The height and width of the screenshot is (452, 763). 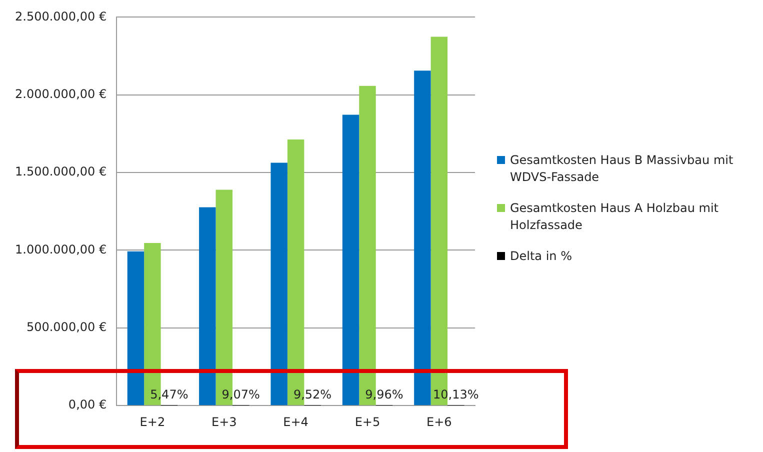 I want to click on y-tick-label: 2.000.000,00 €, so click(x=60, y=94).